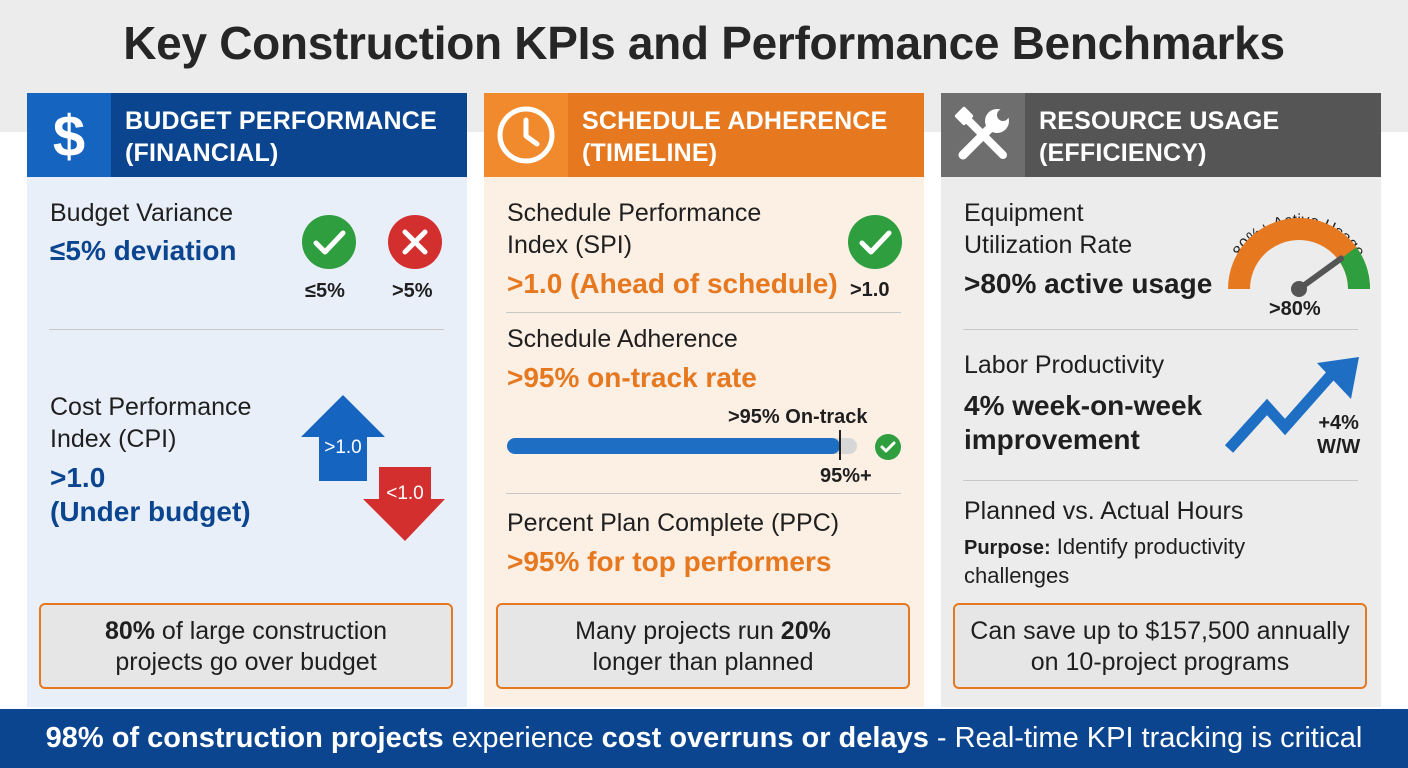 The width and height of the screenshot is (1408, 768). What do you see at coordinates (1160, 631) in the screenshot?
I see `resource-callout-line1: Can save up to $157,500 annually` at bounding box center [1160, 631].